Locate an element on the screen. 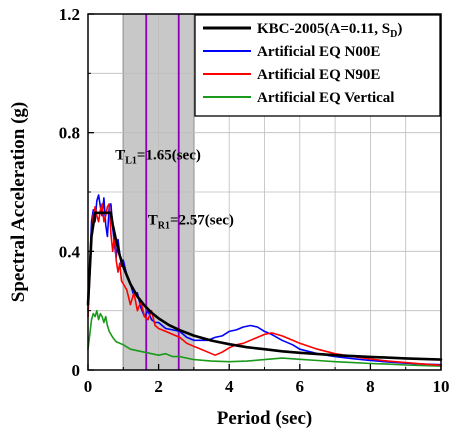 The image size is (455, 440). y-tick-label: 0.4 is located at coordinates (70, 251).